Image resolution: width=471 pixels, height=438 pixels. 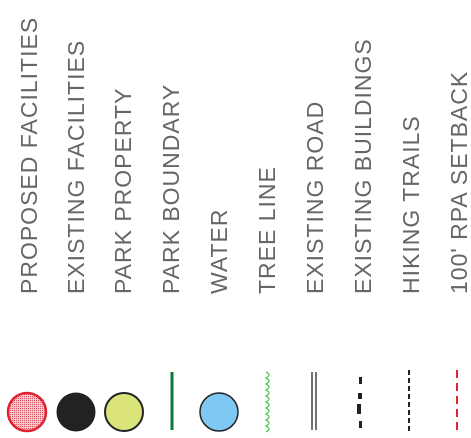 I want to click on tree-line-symbol, so click(x=267, y=402).